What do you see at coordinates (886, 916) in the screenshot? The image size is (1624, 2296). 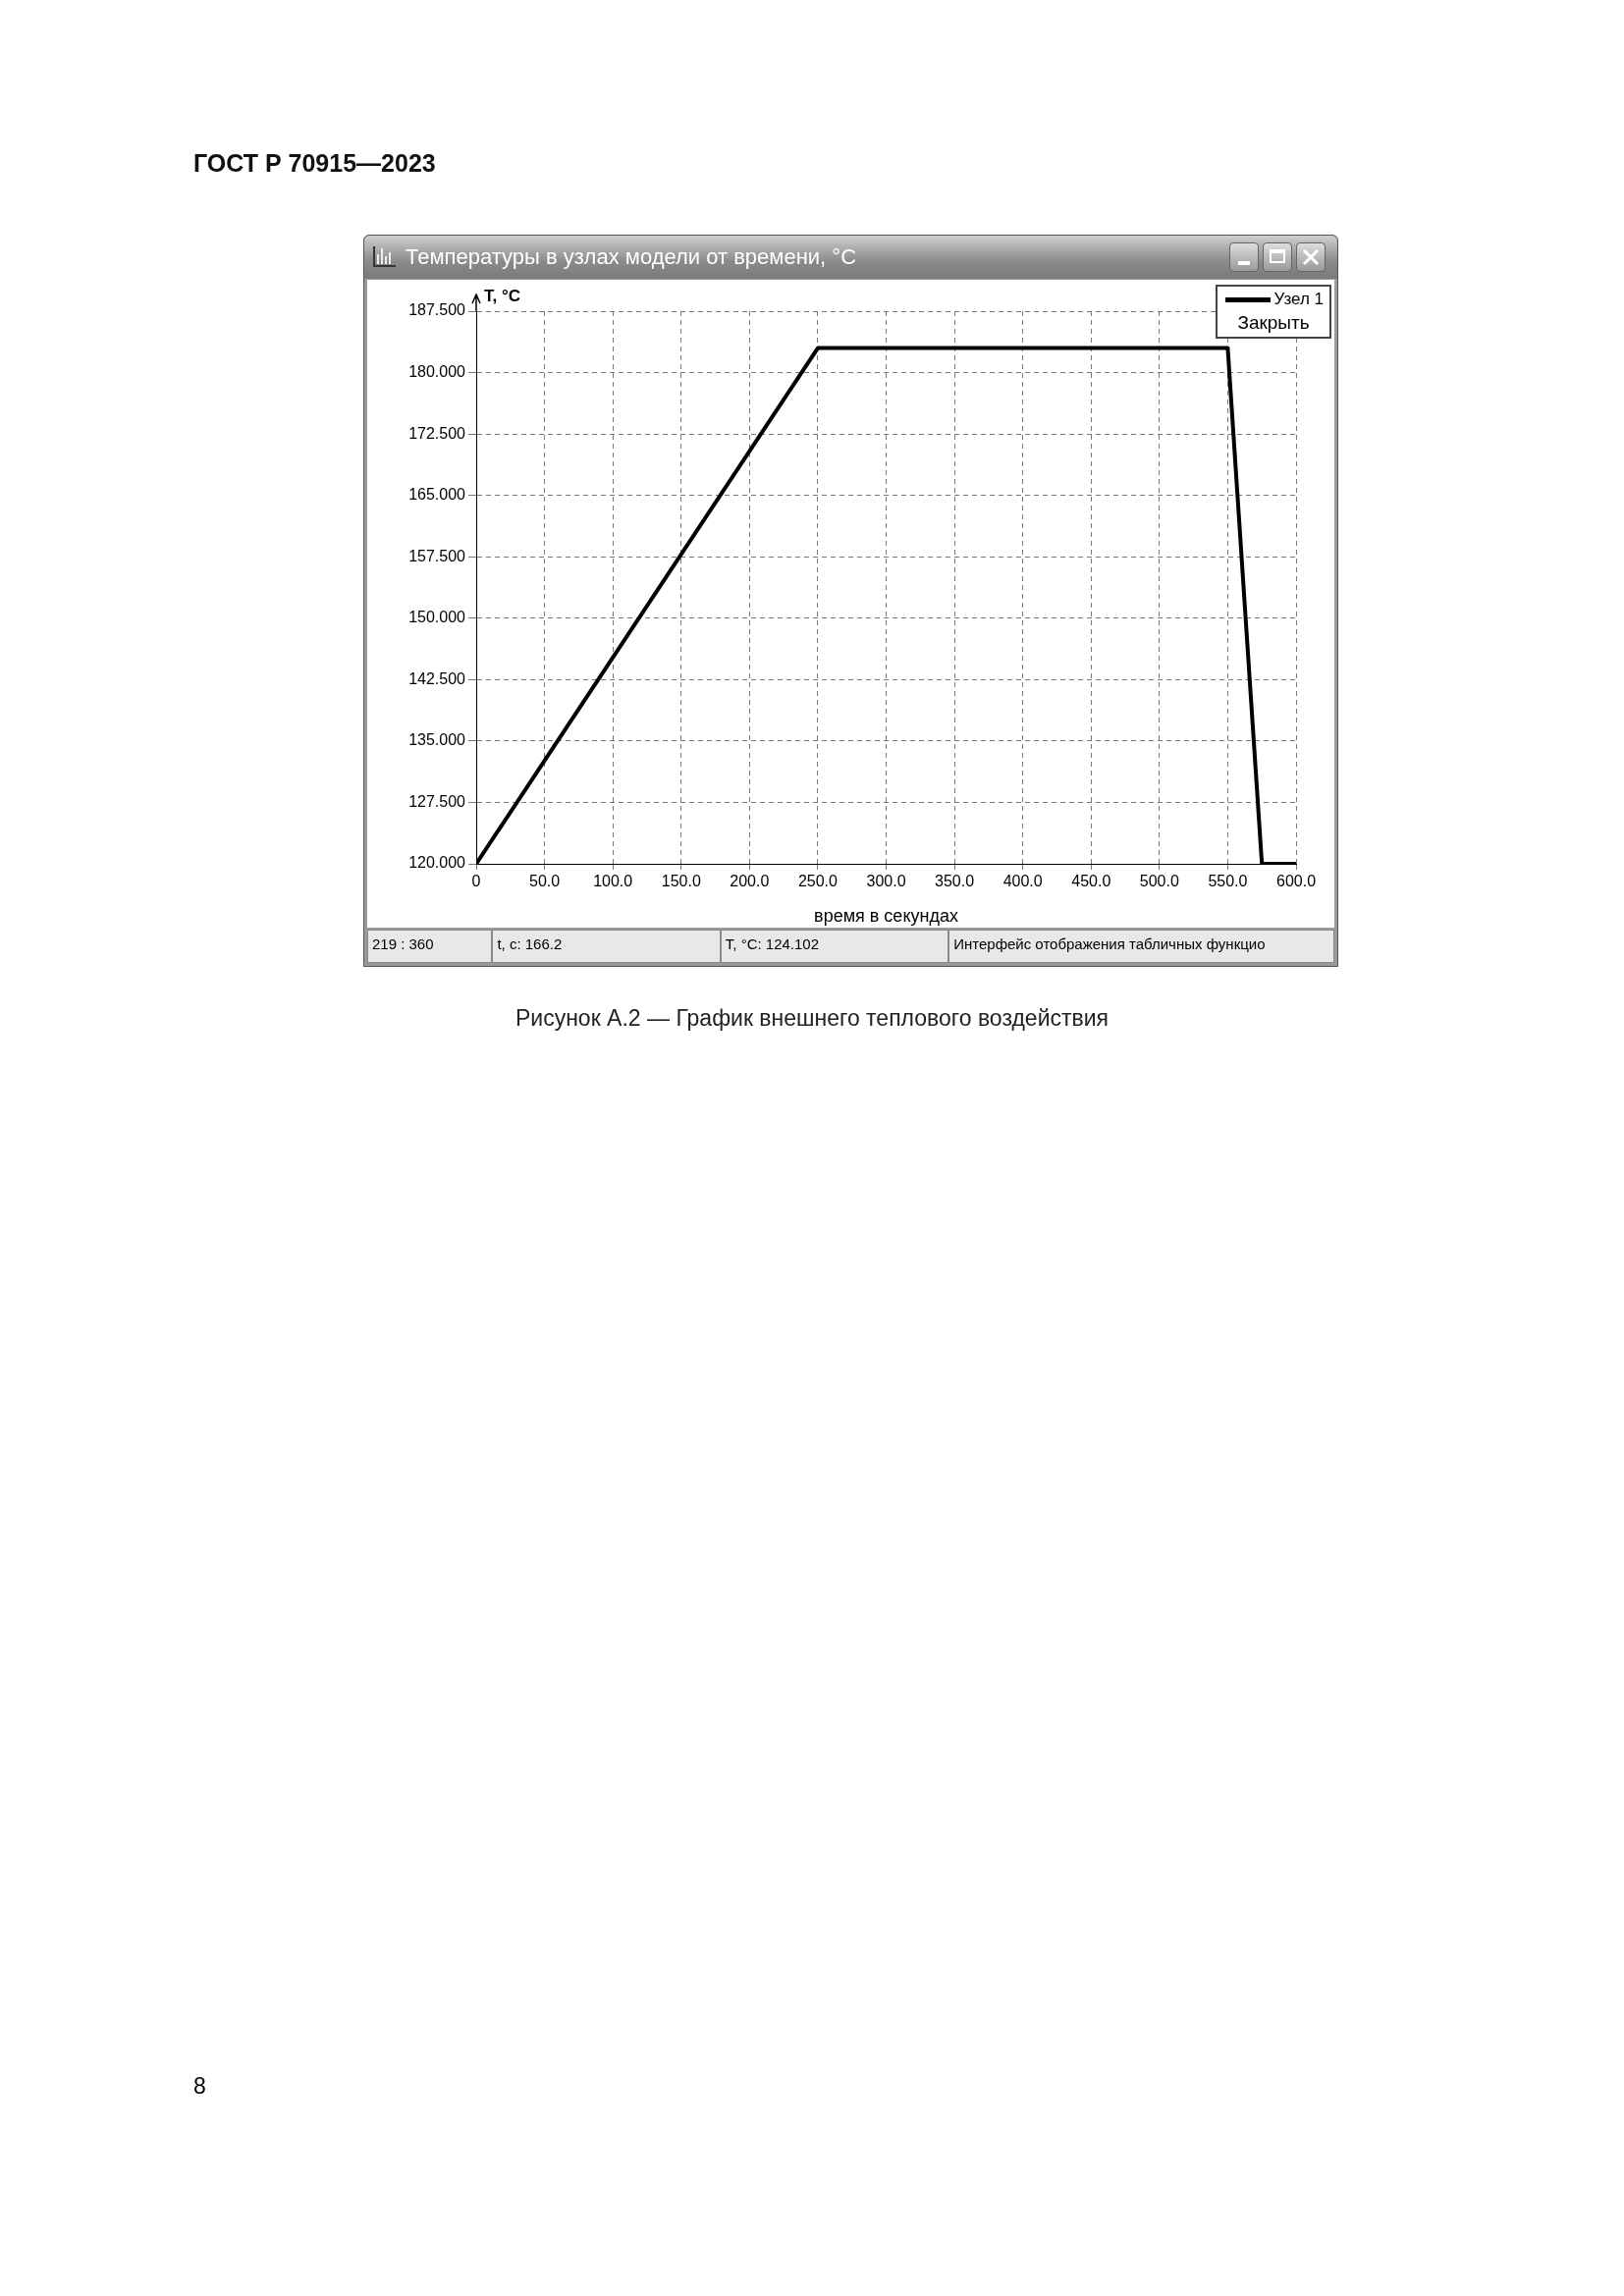 I see `x-axis-title: время в секундах` at bounding box center [886, 916].